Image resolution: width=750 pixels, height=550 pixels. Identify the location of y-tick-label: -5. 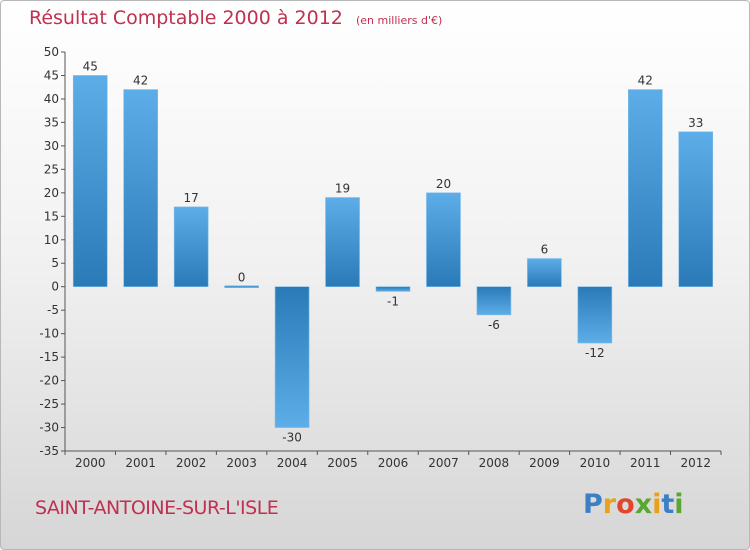
(53, 310).